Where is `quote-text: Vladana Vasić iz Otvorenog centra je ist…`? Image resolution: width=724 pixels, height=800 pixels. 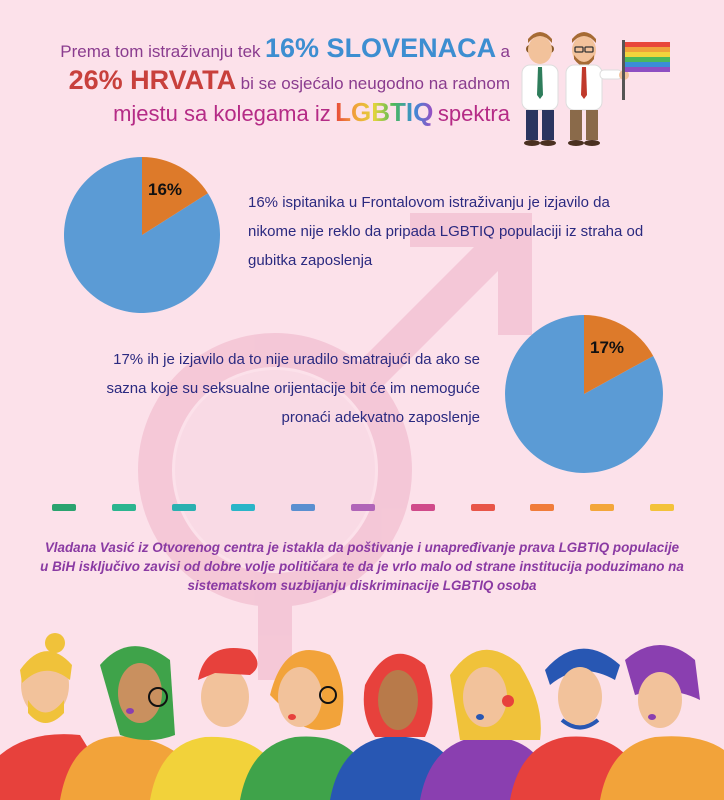
quote-text: Vladana Vasić iz Otvorenog centra je ist… is located at coordinates (362, 566).